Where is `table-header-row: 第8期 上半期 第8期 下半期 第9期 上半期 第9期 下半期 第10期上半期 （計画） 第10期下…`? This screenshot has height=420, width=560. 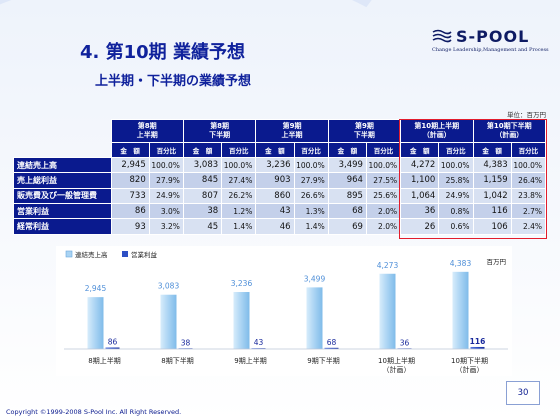
table-header-row: 第8期 上半期 第8期 下半期 第9期 上半期 第9期 下半期 第10期上半期 （計画） 第10期下… is located at coordinates (280, 131).